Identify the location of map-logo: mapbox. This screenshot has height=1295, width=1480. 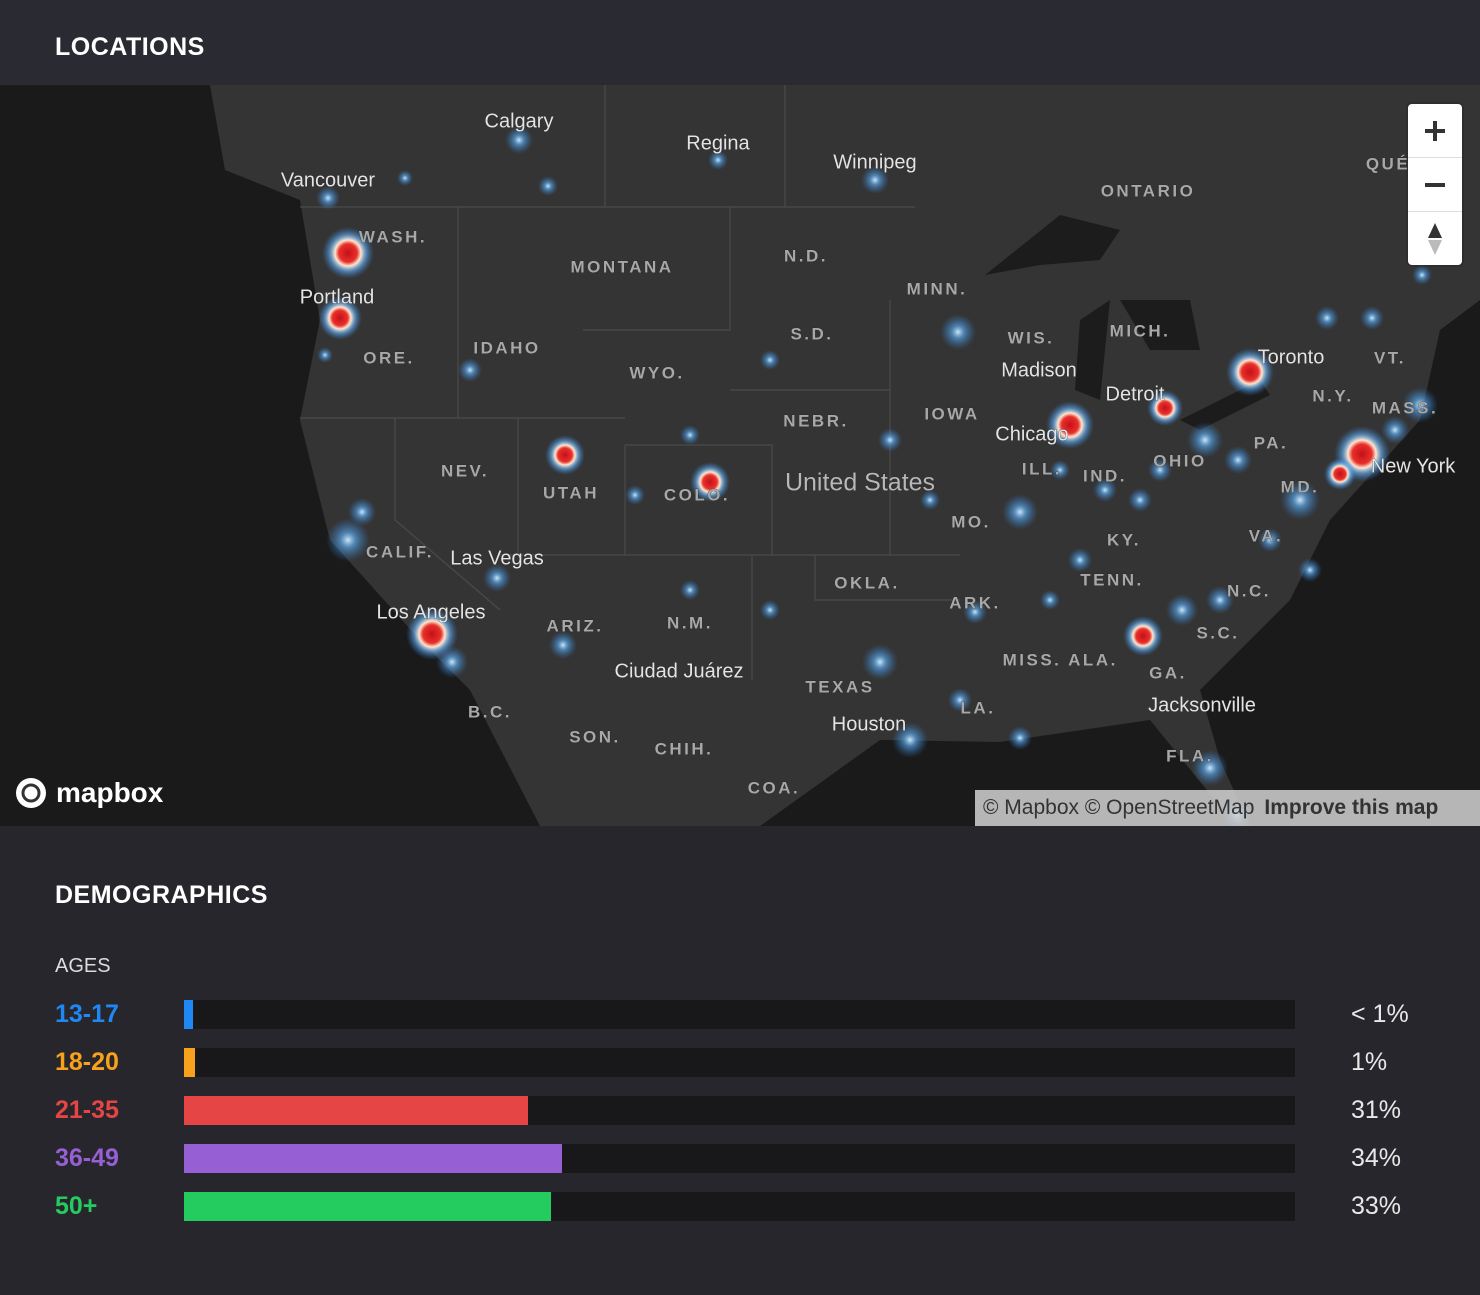
(88, 793).